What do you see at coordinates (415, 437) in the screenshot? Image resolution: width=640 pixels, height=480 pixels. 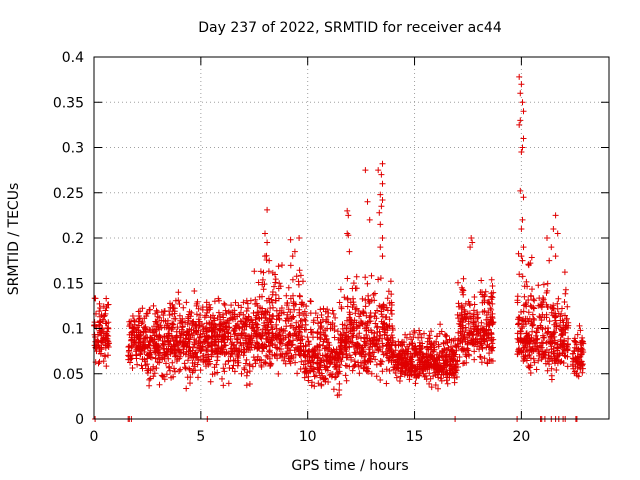 I see `x-tick-label: 15` at bounding box center [415, 437].